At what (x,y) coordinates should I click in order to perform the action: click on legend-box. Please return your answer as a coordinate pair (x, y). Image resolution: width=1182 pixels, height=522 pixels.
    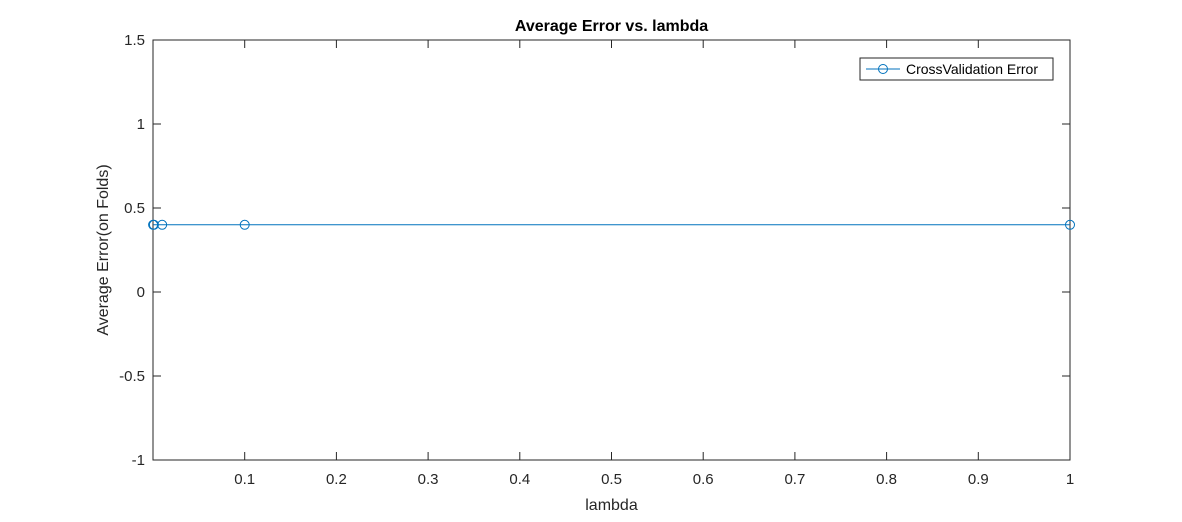
    Looking at the image, I should click on (956, 69).